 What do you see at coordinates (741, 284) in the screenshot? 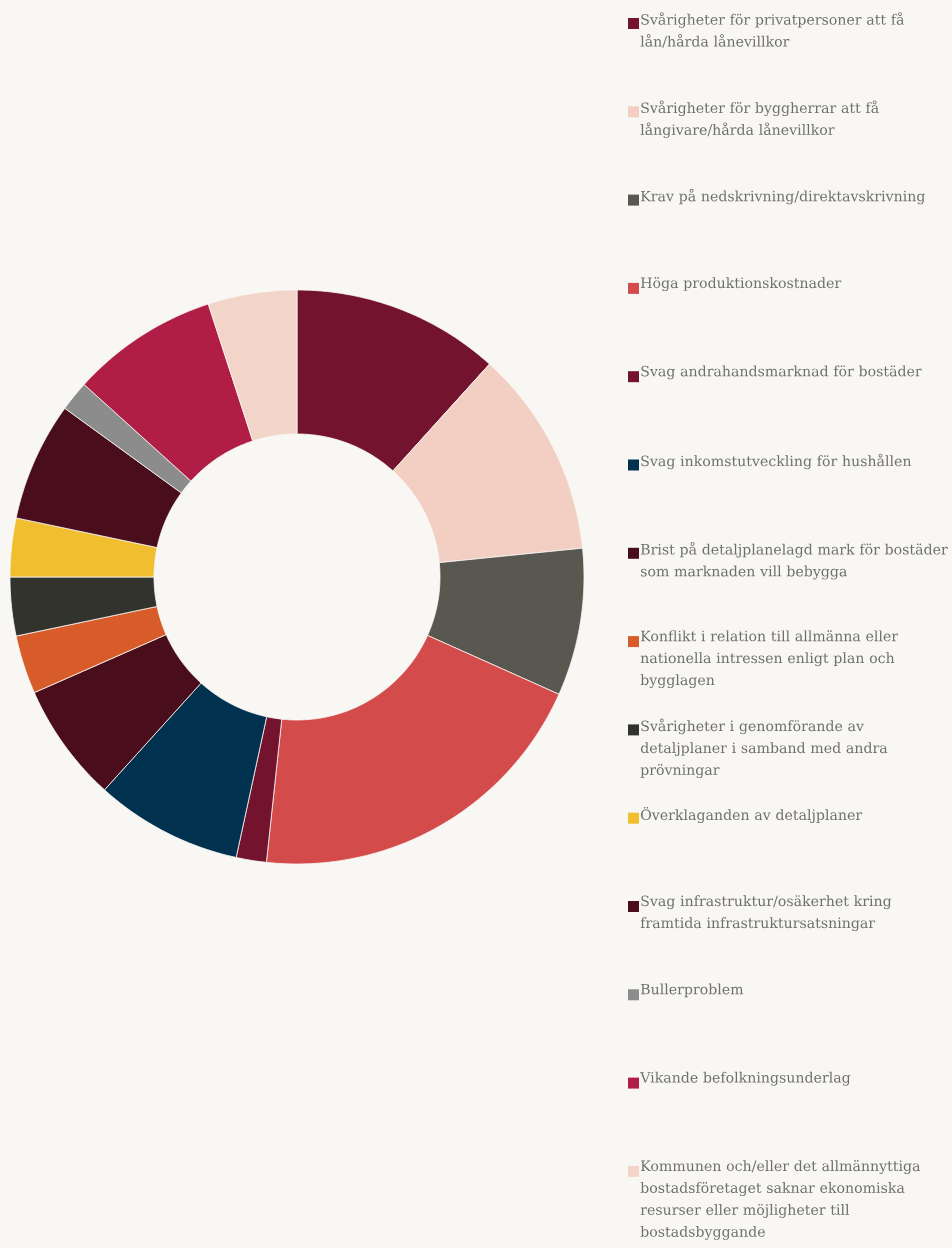
I see `legend-label: Höga produktionskostnader` at bounding box center [741, 284].